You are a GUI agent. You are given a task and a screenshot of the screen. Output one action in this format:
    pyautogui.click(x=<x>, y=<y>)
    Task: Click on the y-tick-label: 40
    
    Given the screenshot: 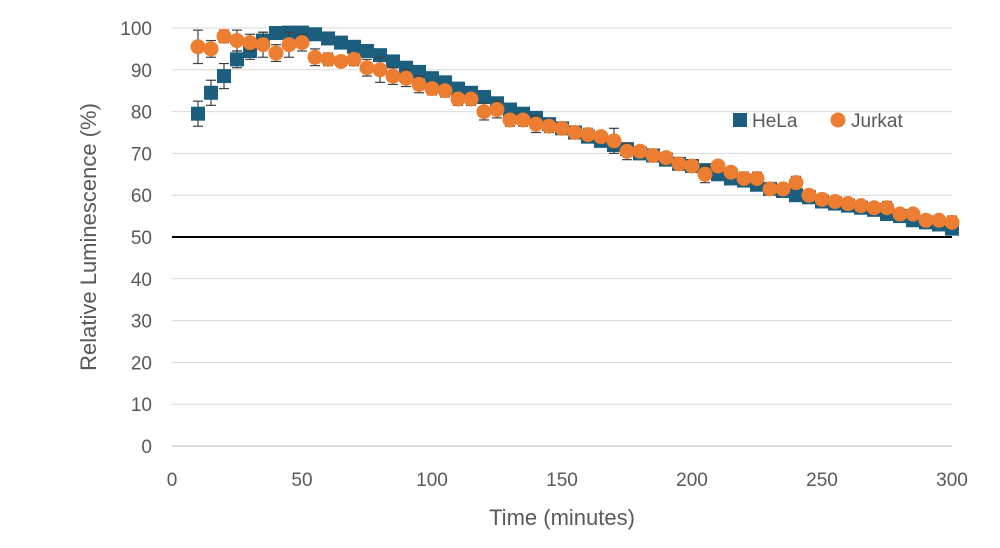 What is the action you would take?
    pyautogui.click(x=141, y=280)
    